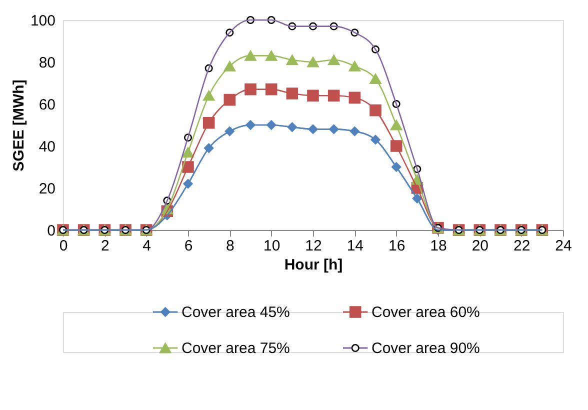  What do you see at coordinates (43, 21) in the screenshot?
I see `y-tick-label: 100` at bounding box center [43, 21].